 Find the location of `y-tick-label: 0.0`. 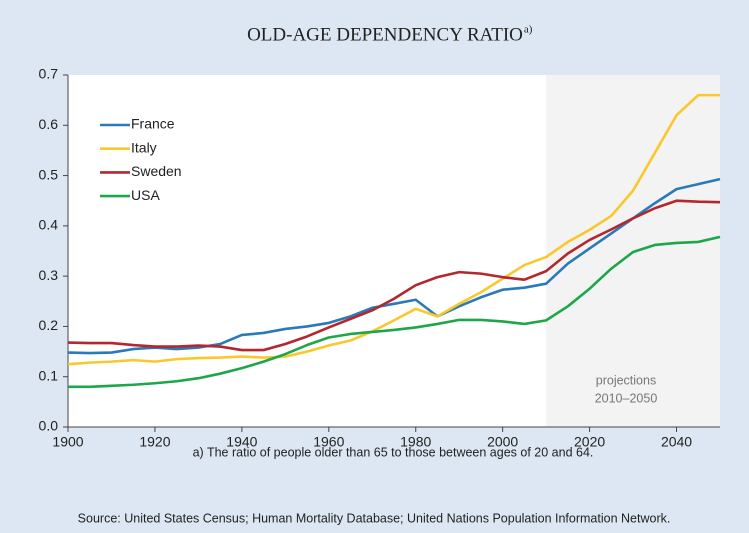

y-tick-label: 0.0 is located at coordinates (49, 426).